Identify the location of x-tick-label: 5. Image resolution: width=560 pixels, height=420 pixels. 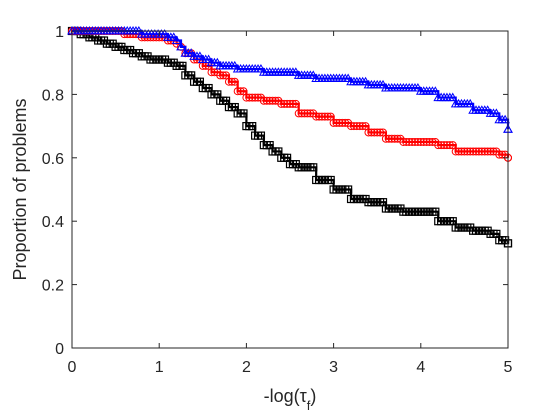
(508, 367).